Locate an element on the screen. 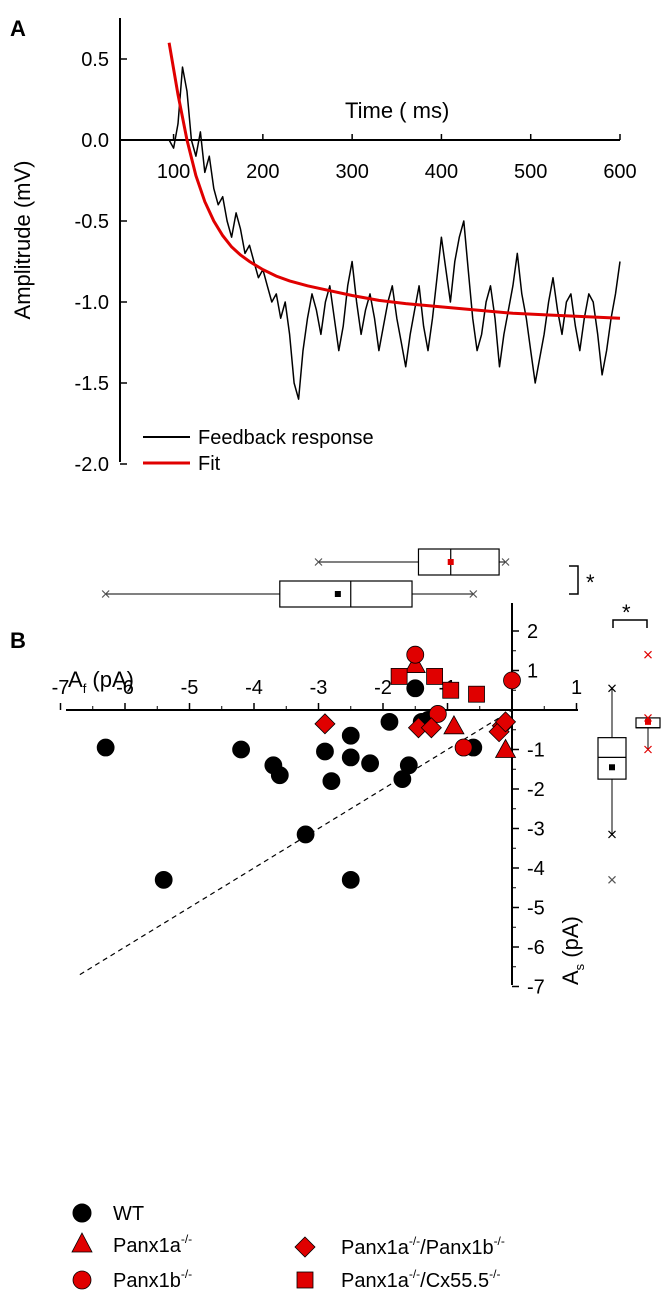  y-tick-label: -2.0 is located at coordinates (92, 465).